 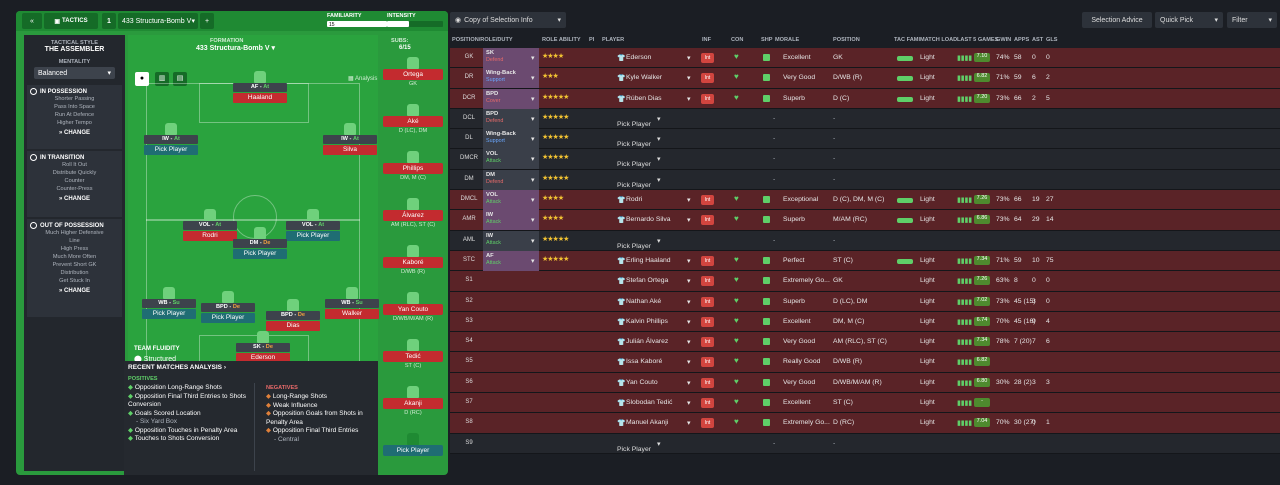 I want to click on col-inf: INF, so click(x=707, y=40).